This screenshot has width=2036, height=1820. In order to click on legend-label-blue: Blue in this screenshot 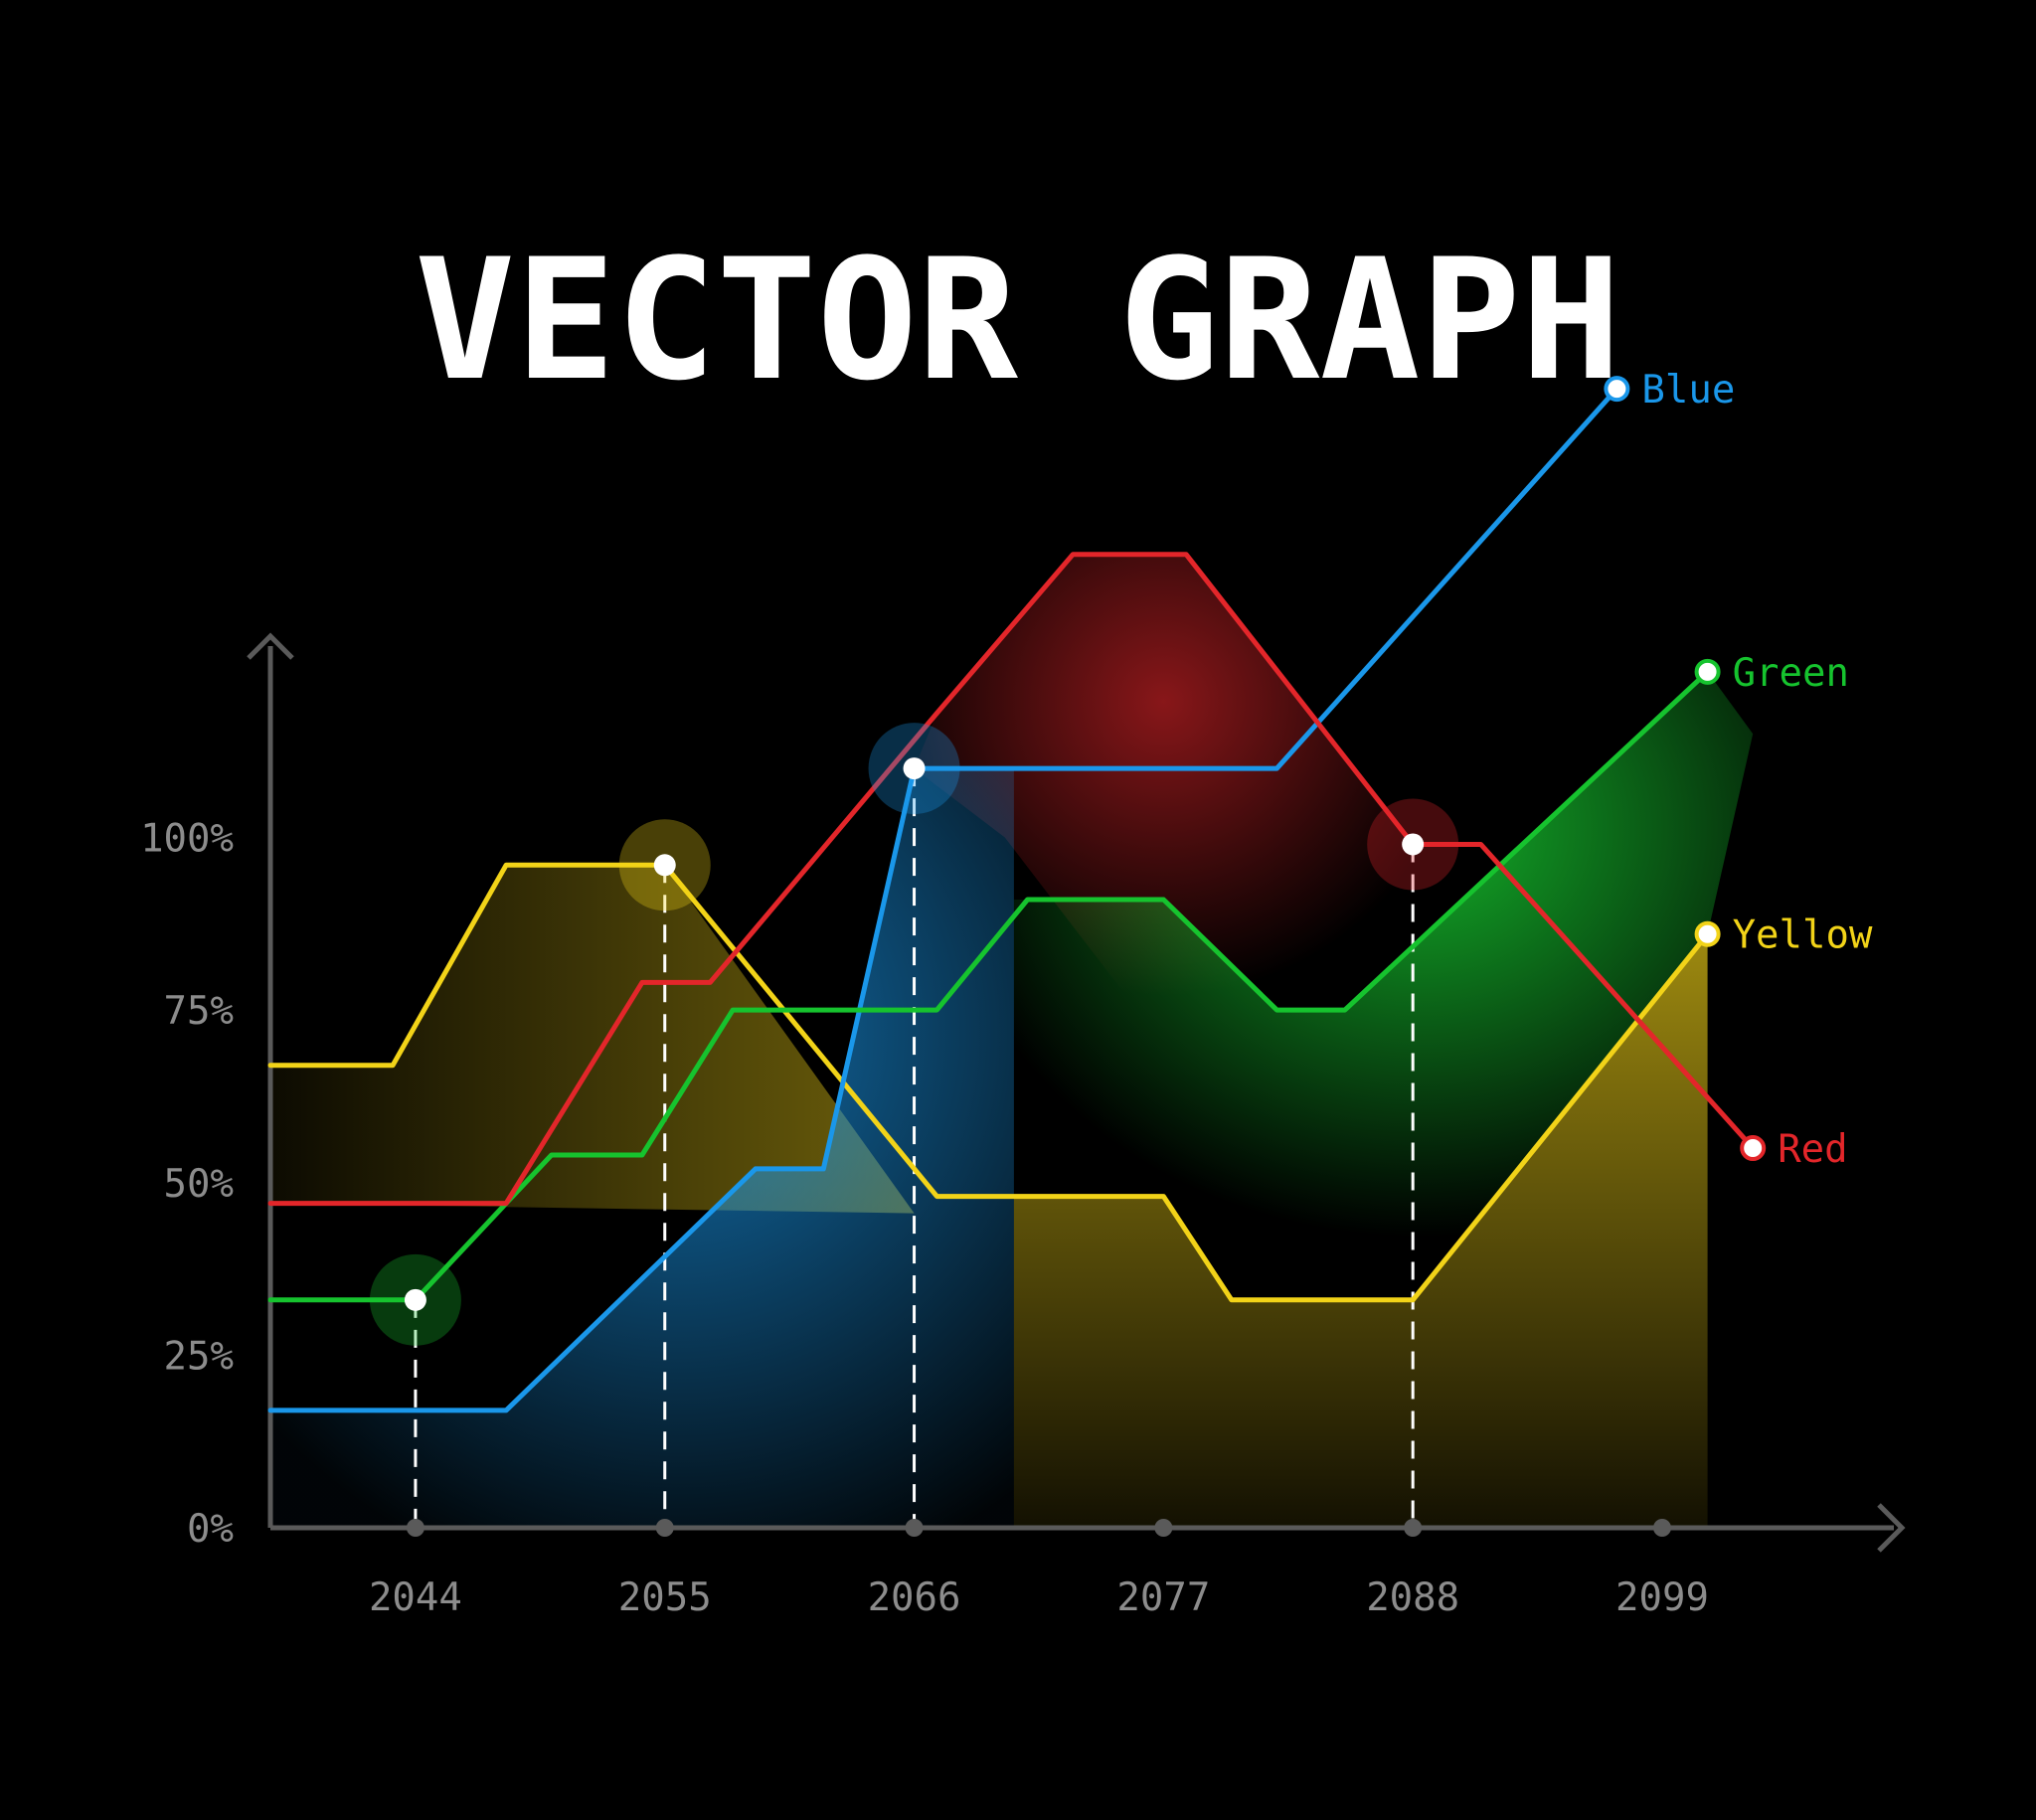, I will do `click(1688, 390)`.